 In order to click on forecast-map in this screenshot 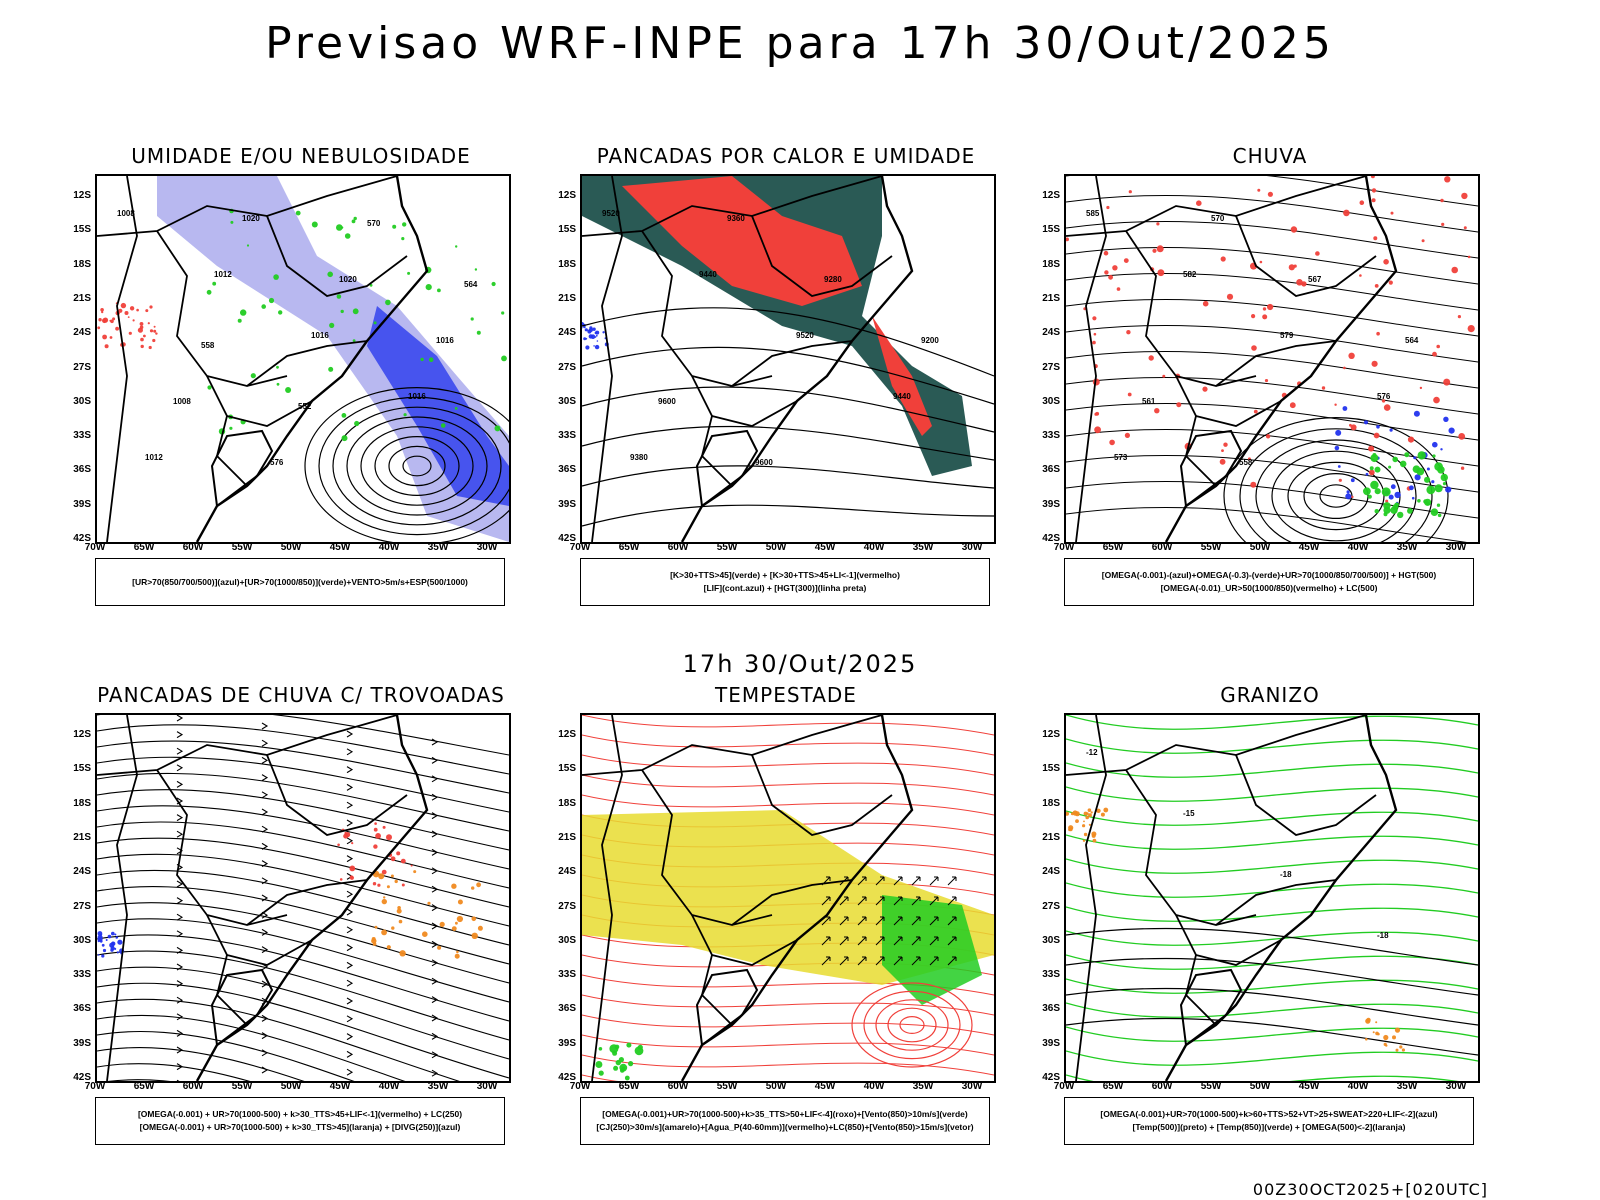, I will do `click(303, 898)`.